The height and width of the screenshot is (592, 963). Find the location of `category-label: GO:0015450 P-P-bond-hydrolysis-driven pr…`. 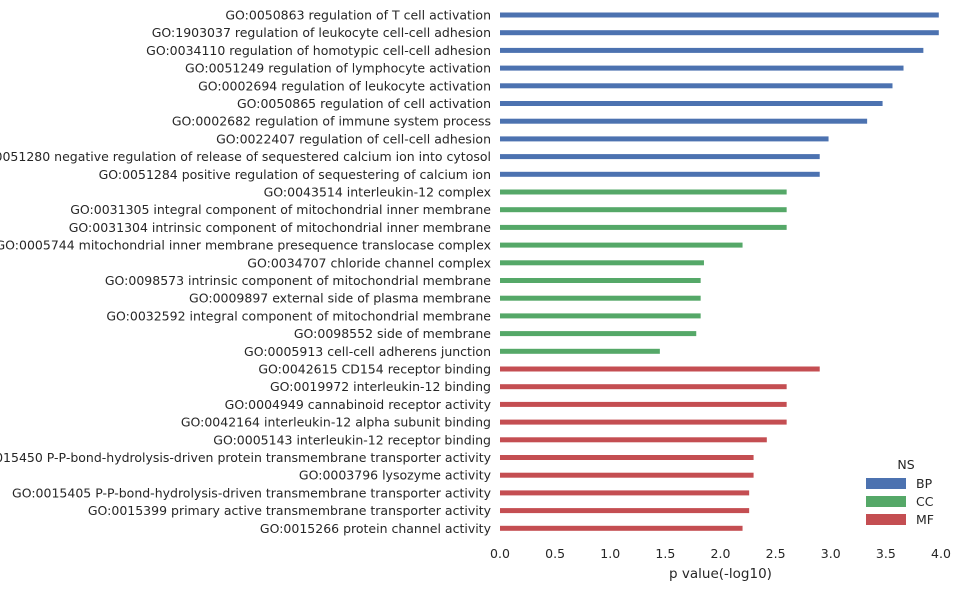

category-label: GO:0015450 P-P-bond-hydrolysis-driven pr… is located at coordinates (246, 457).